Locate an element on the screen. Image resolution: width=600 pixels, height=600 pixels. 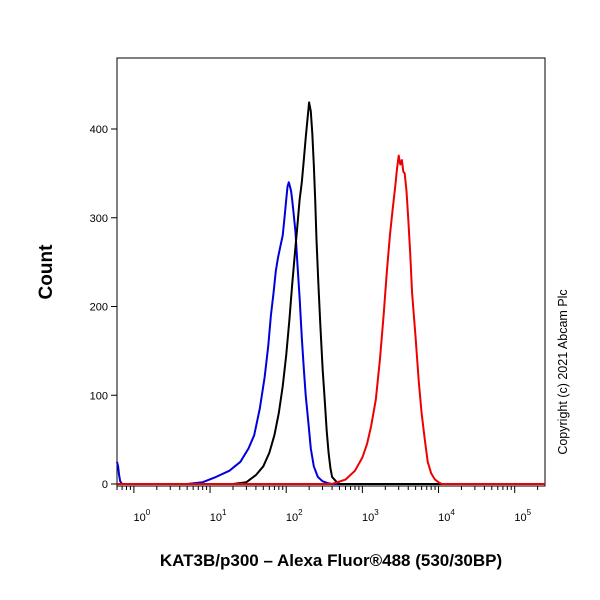
y-tick-label: 0 is located at coordinates (105, 485).